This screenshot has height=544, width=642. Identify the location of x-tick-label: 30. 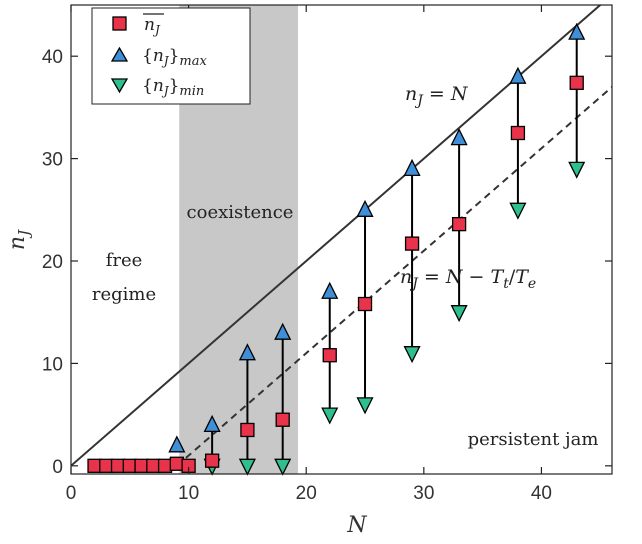
(423, 493).